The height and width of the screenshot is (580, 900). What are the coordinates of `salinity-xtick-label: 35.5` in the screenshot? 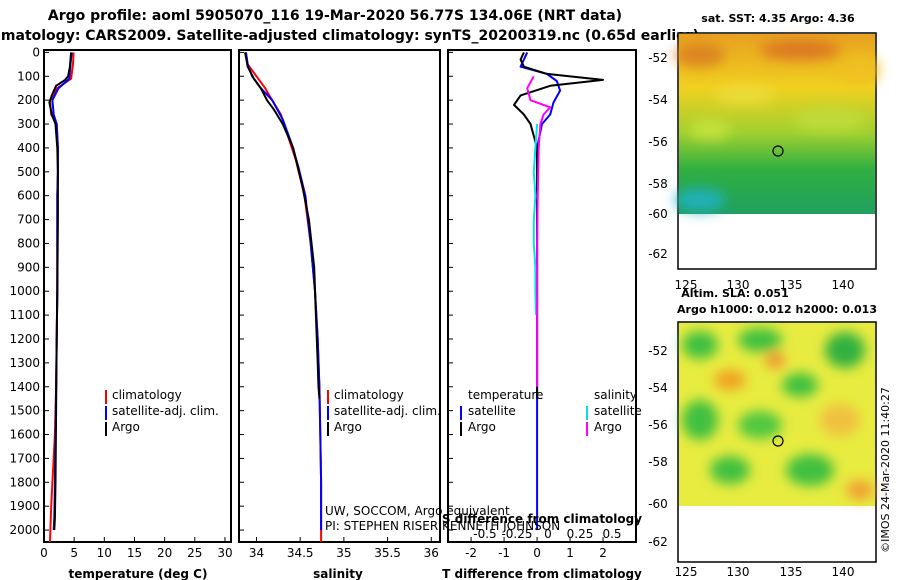 It's located at (387, 553).